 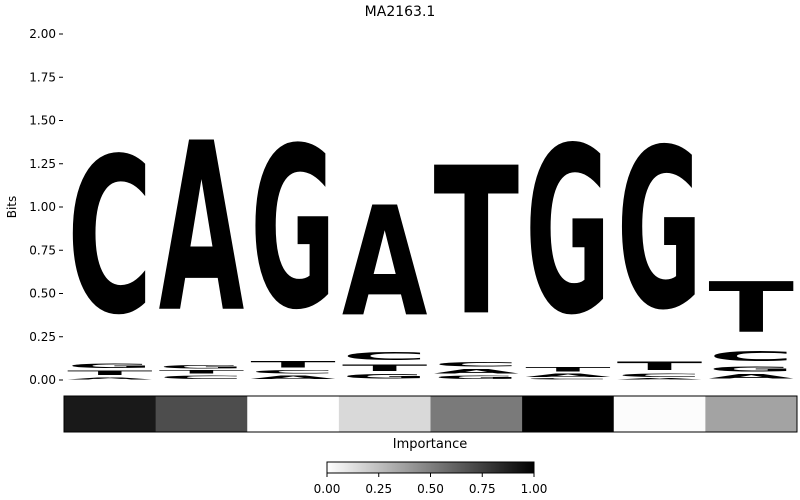 What do you see at coordinates (430, 444) in the screenshot?
I see `importance-label: Importance` at bounding box center [430, 444].